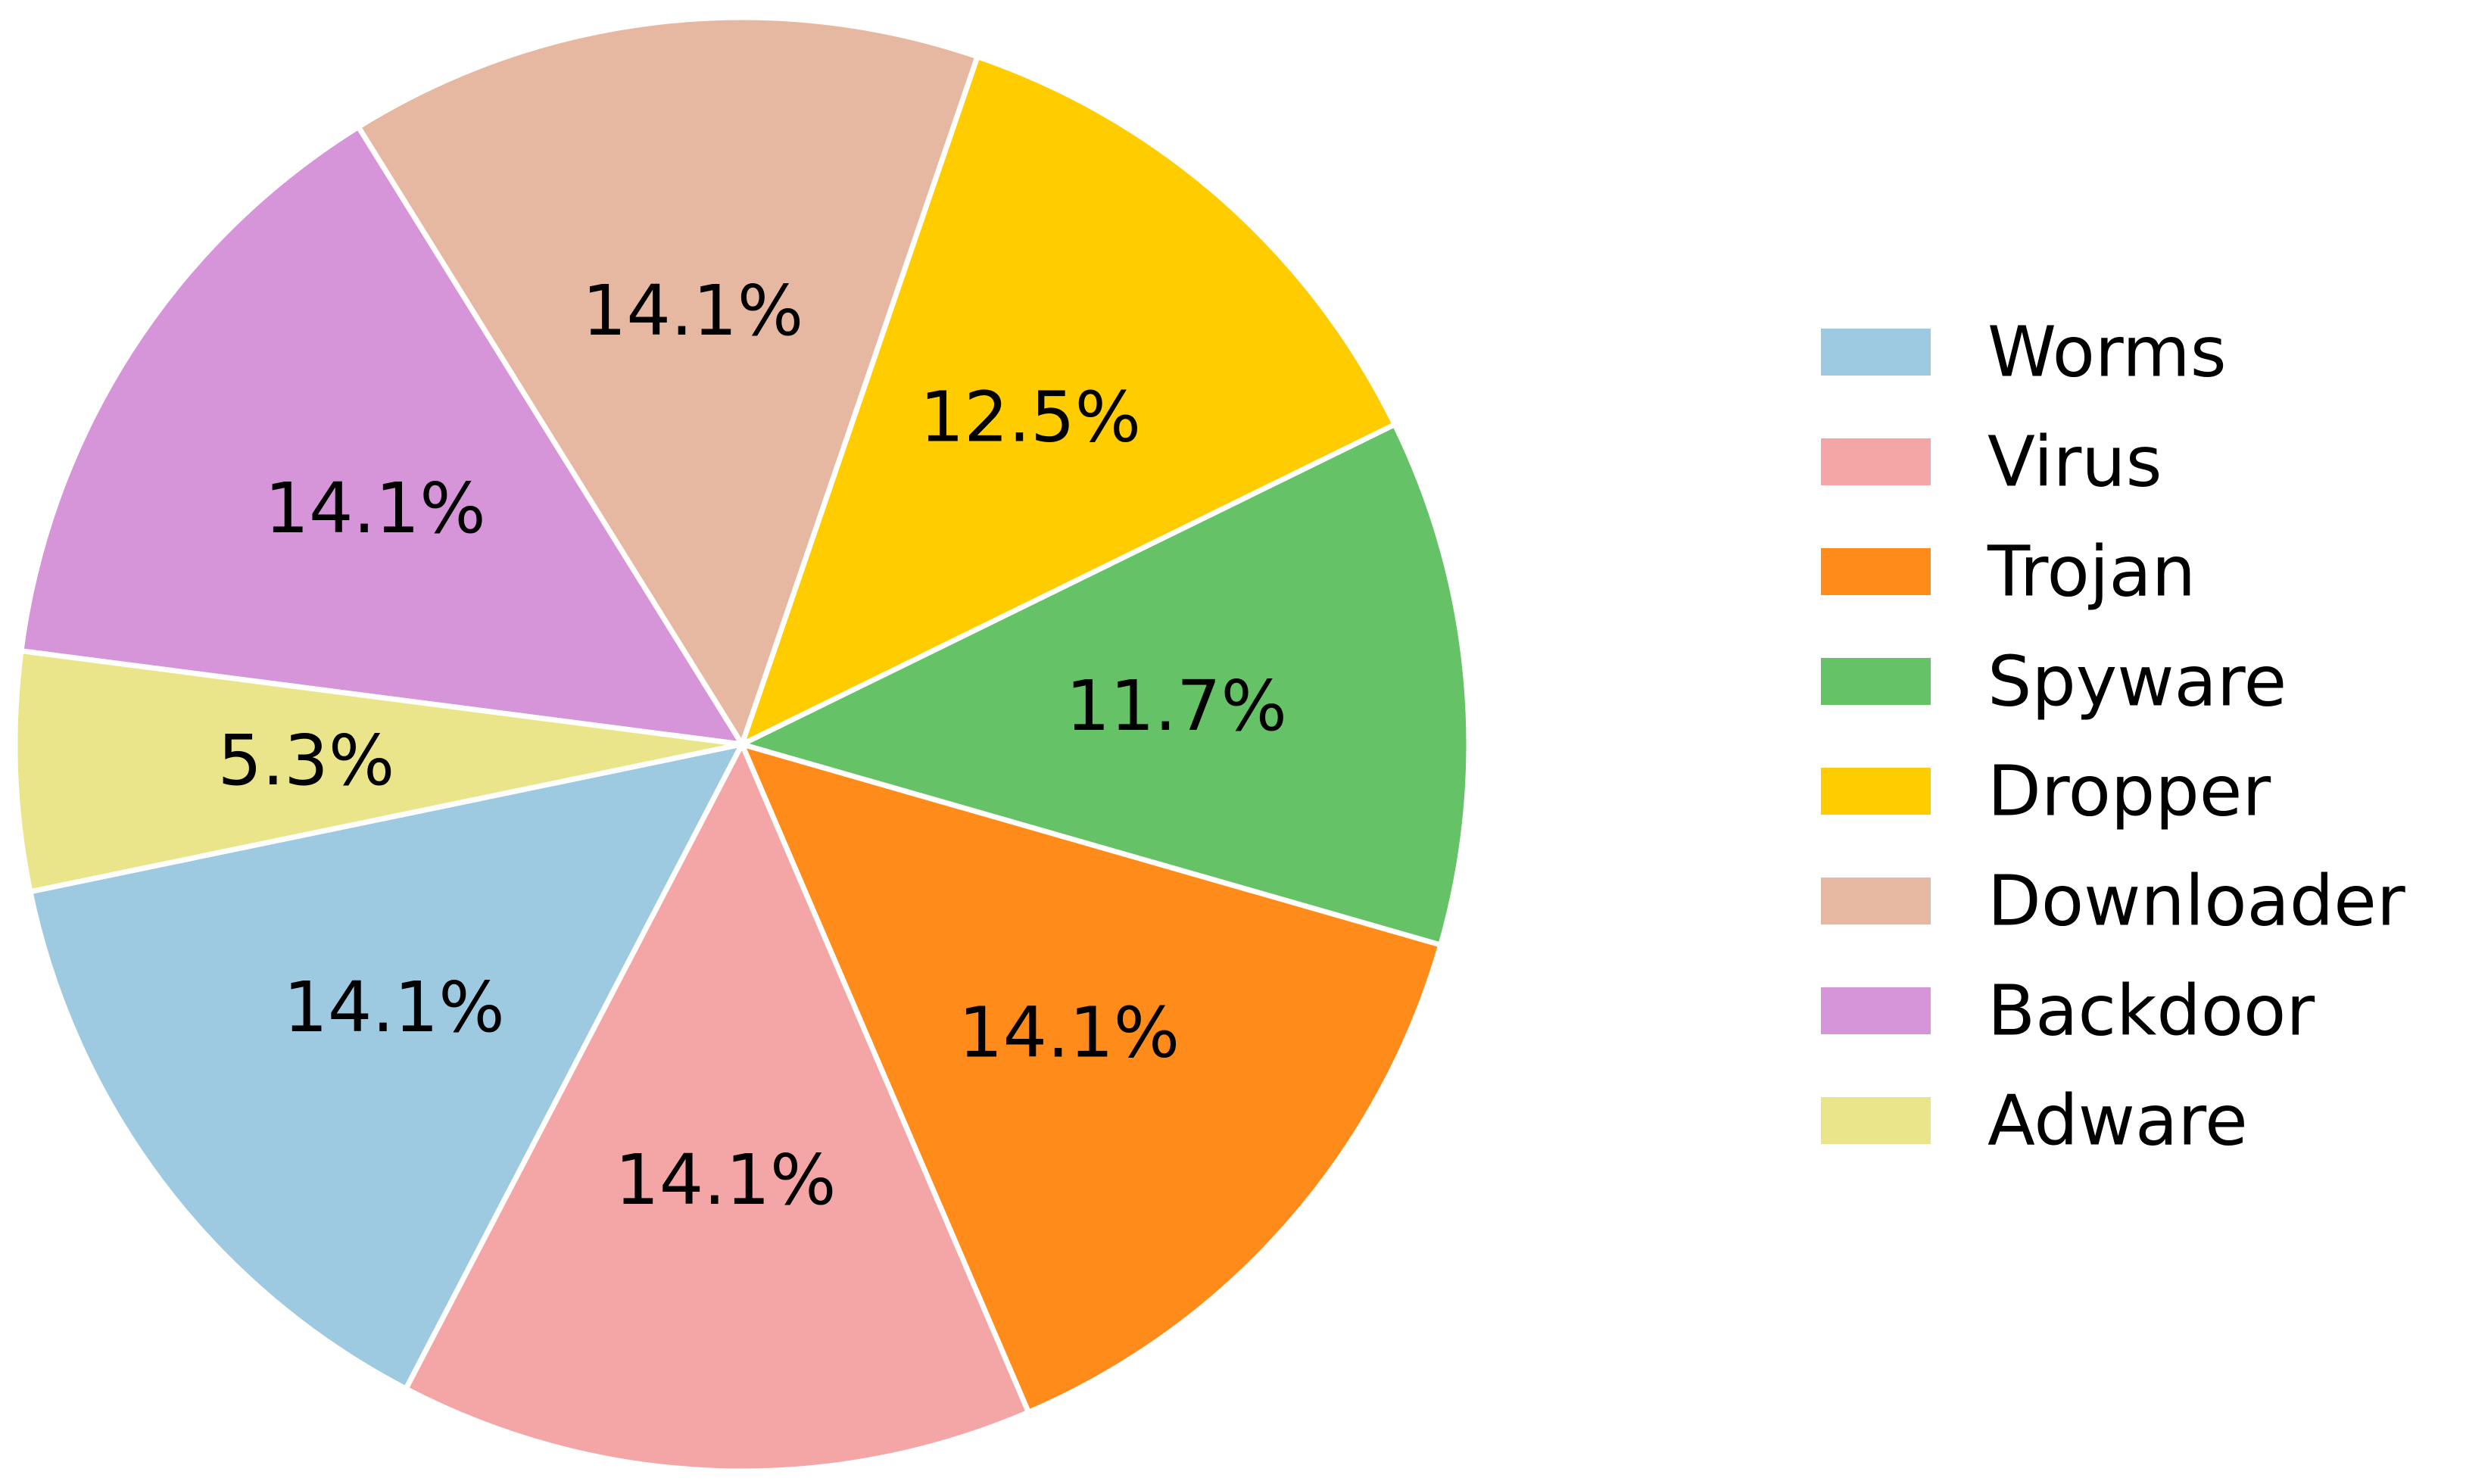 The width and height of the screenshot is (2466, 1484). I want to click on legend-label-backdoor: Backdoor, so click(2151, 1011).